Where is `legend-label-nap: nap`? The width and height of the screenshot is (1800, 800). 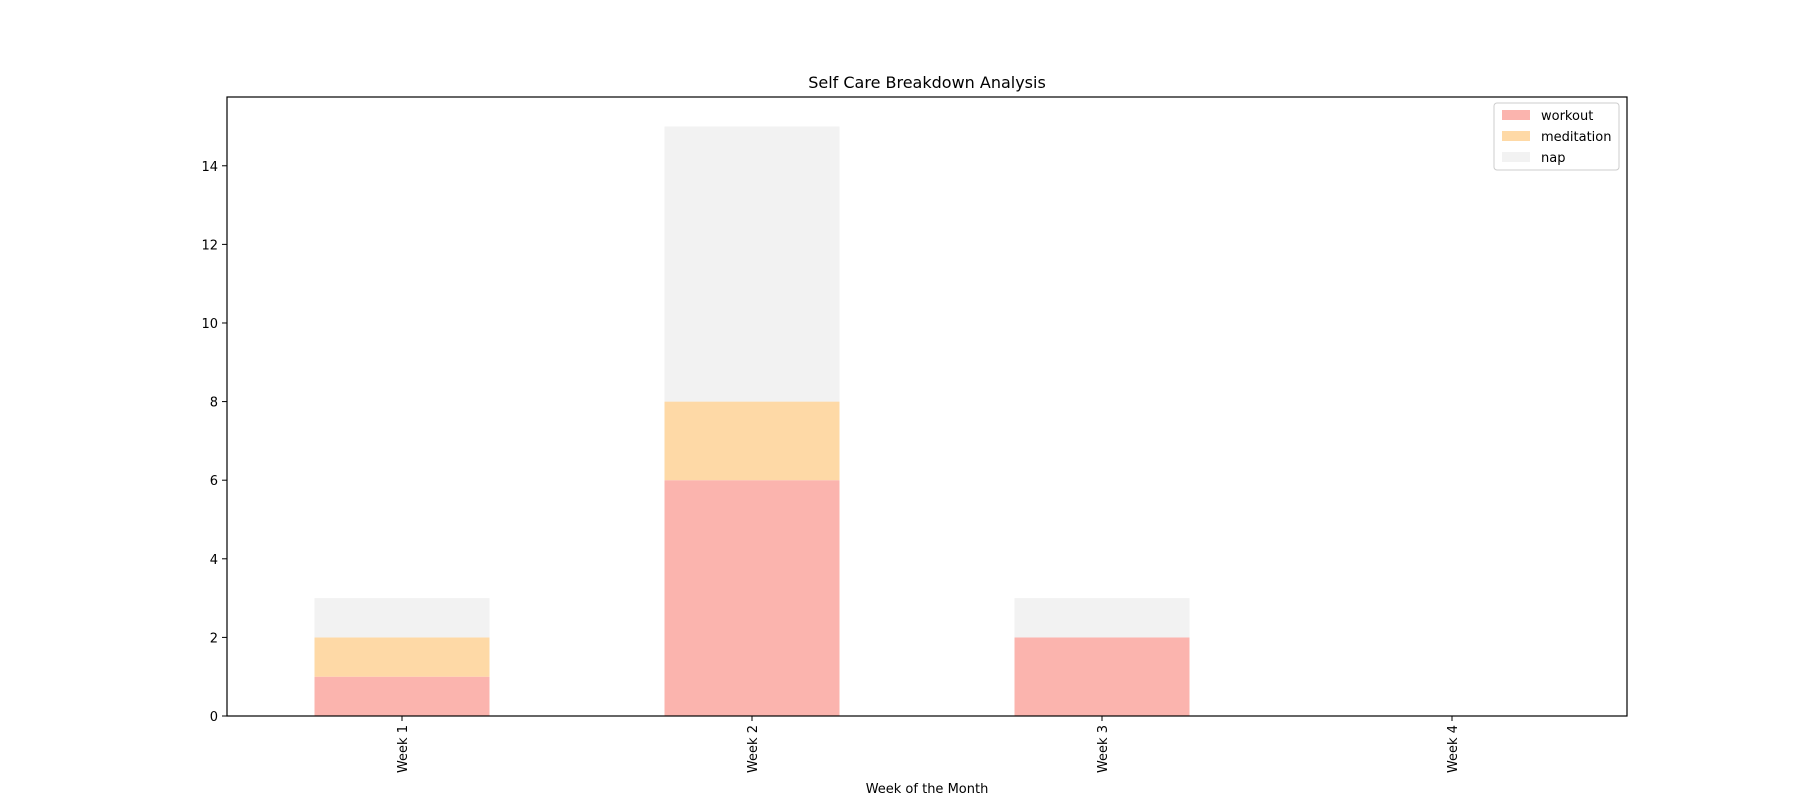
legend-label-nap: nap is located at coordinates (1553, 158).